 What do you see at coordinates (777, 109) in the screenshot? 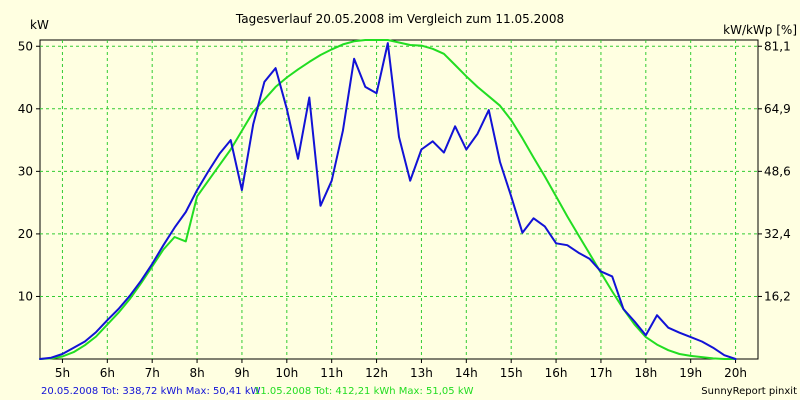
I see `y-tick-label-right: 64,9` at bounding box center [777, 109].